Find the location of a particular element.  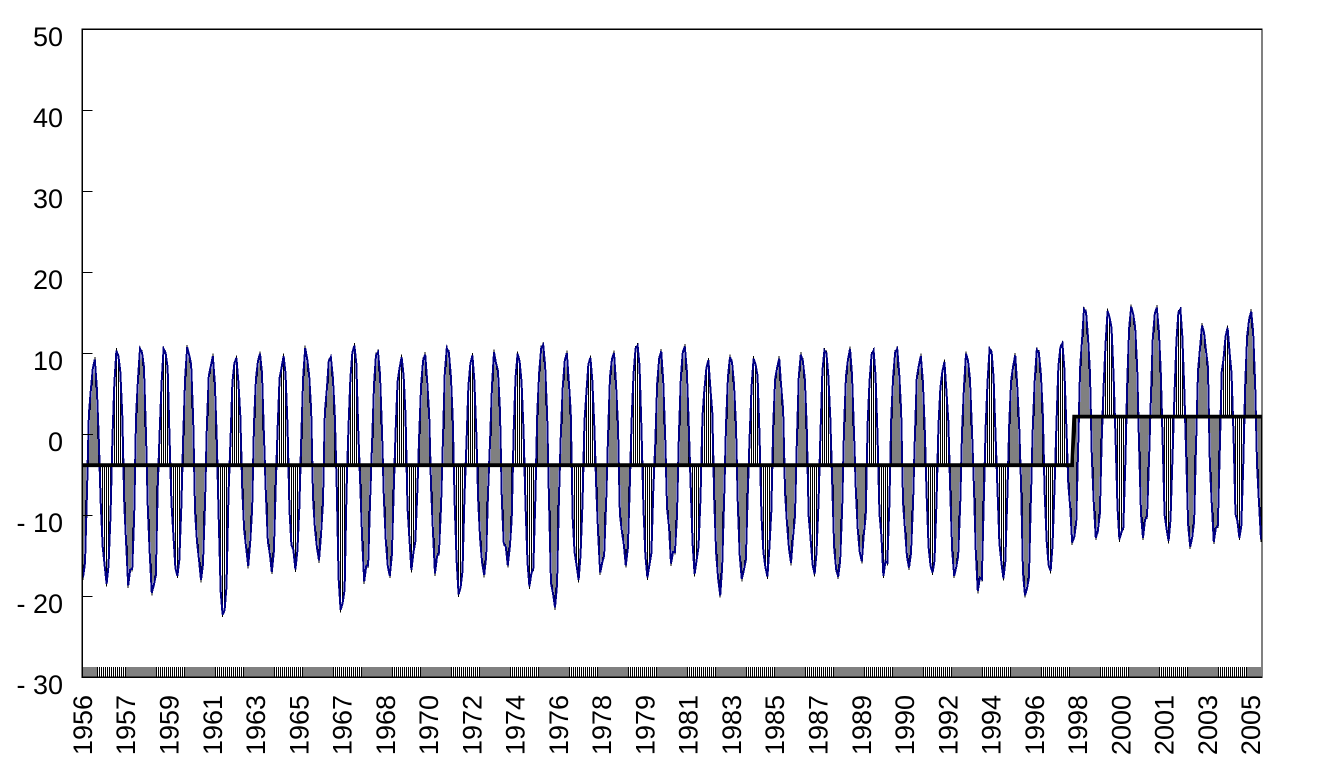

svg-text: 20 is located at coordinates (48, 280).